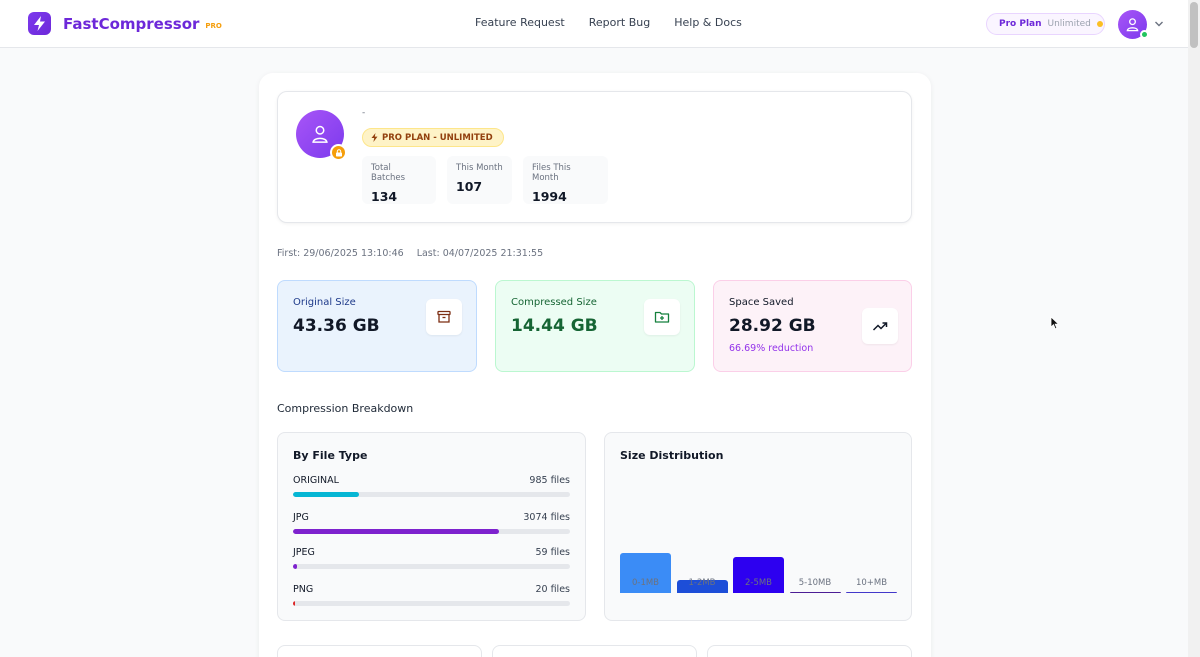 The width and height of the screenshot is (1200, 657). I want to click on stat-value: 134, so click(384, 196).